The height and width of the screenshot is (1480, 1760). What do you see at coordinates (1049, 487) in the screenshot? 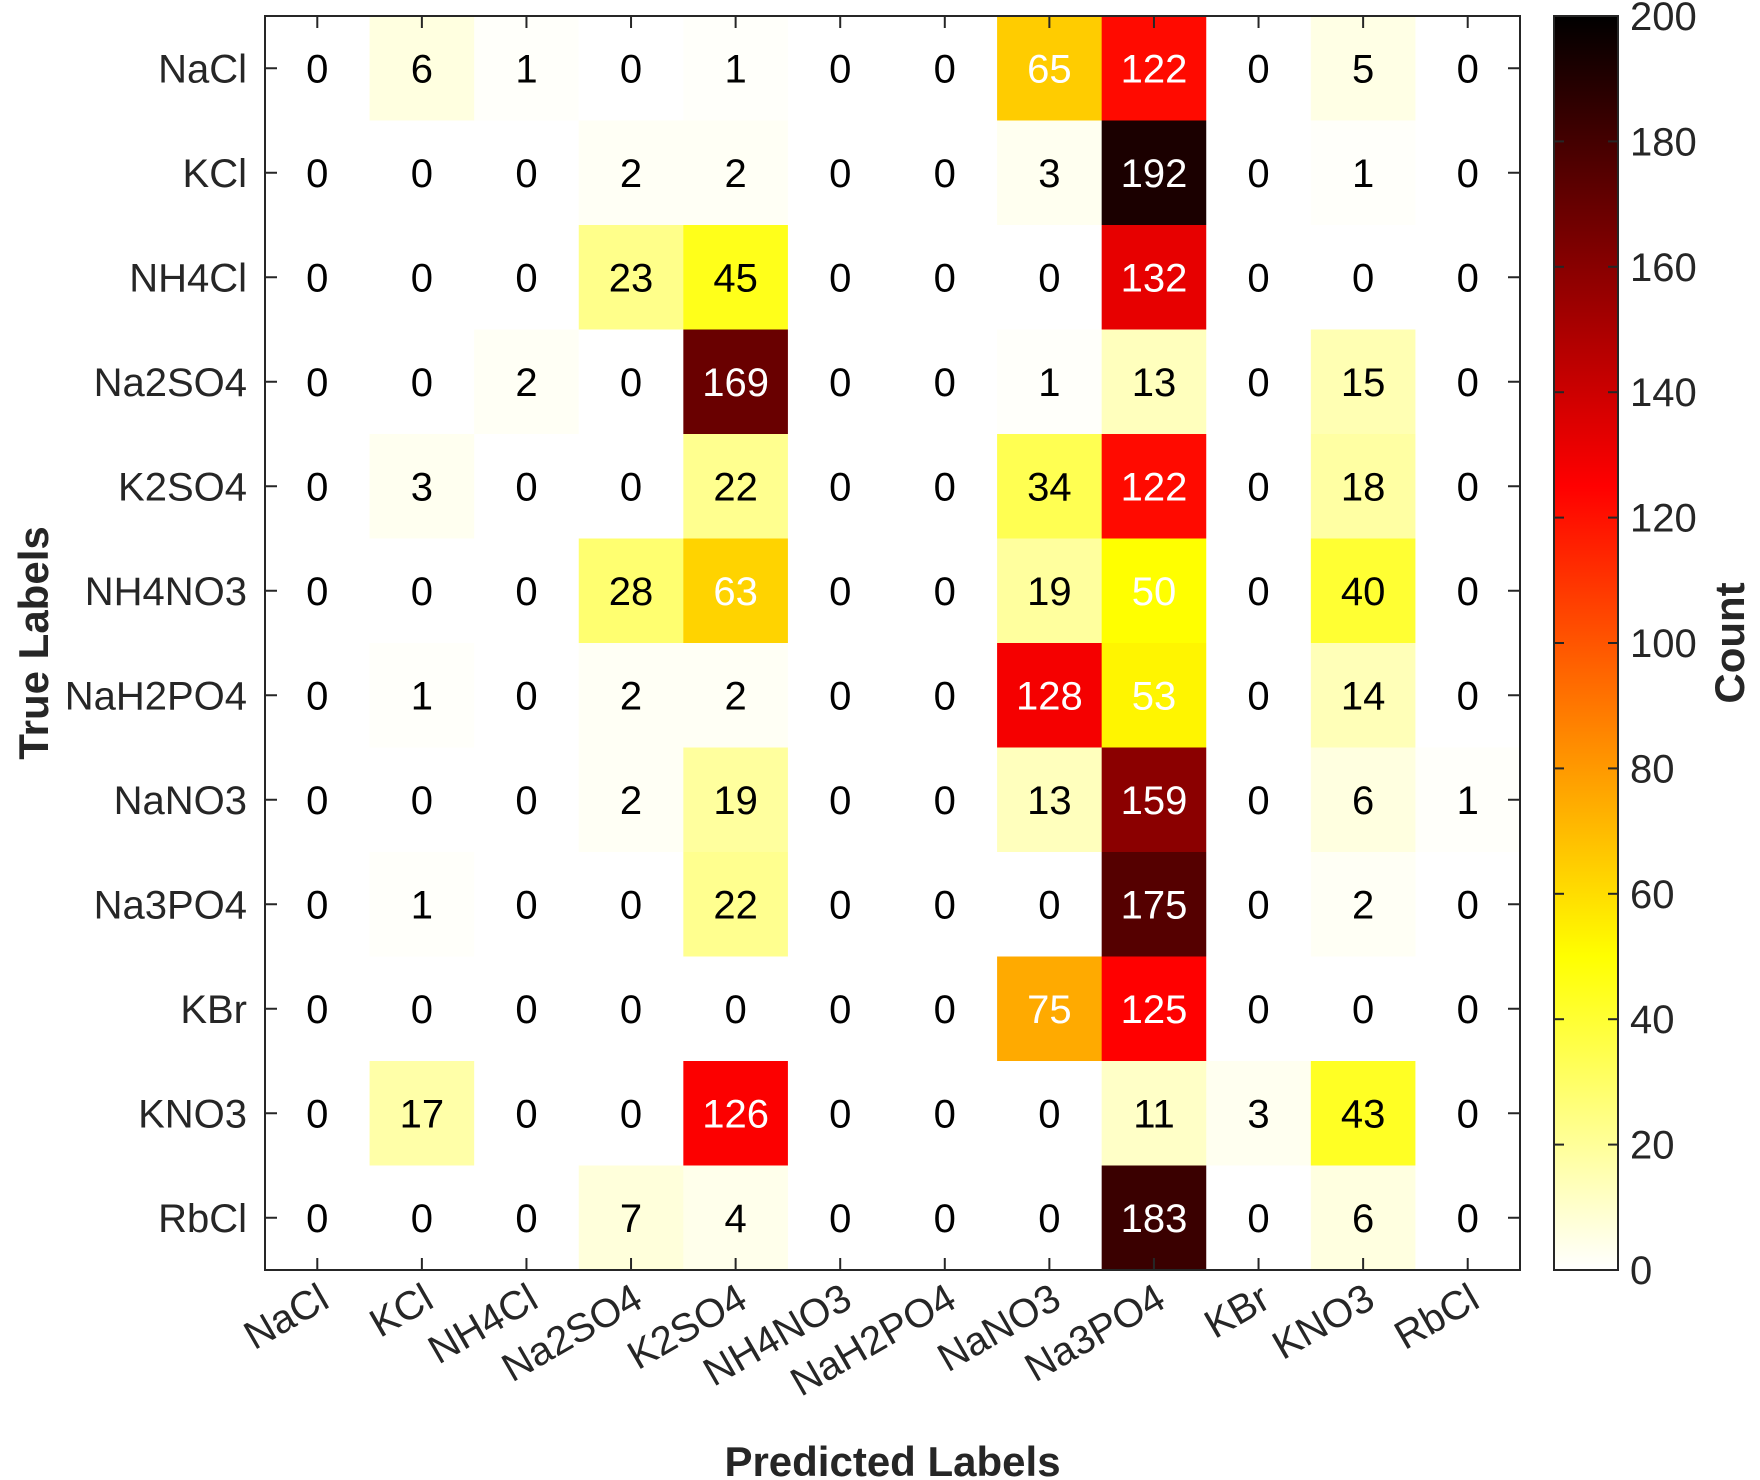
I see `cell-value-label: 34` at bounding box center [1049, 487].